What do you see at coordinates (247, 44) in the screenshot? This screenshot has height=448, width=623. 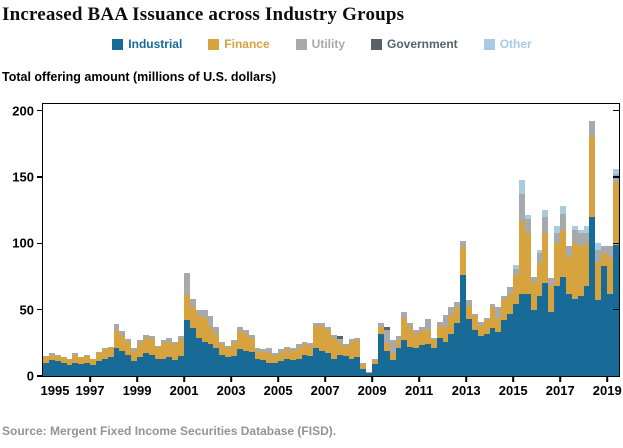 I see `legend-label: Finance` at bounding box center [247, 44].